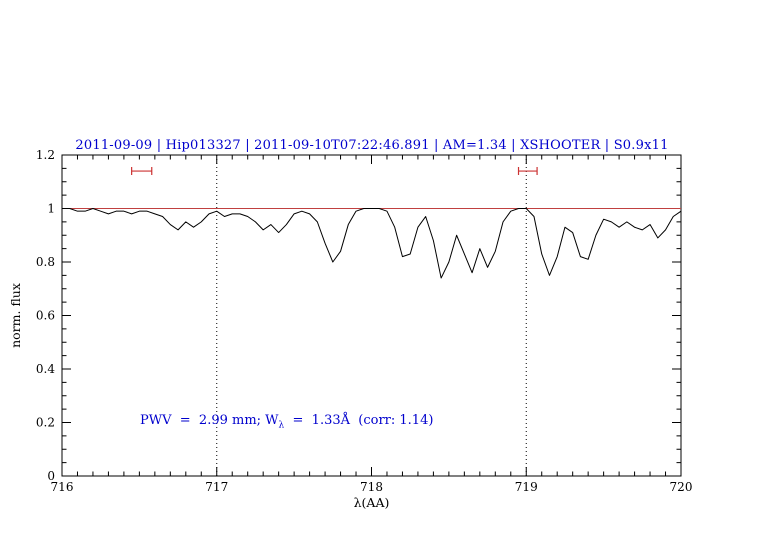 Image resolution: width=782 pixels, height=542 pixels. What do you see at coordinates (372, 502) in the screenshot?
I see `x-axis-label: λ(AA)` at bounding box center [372, 502].